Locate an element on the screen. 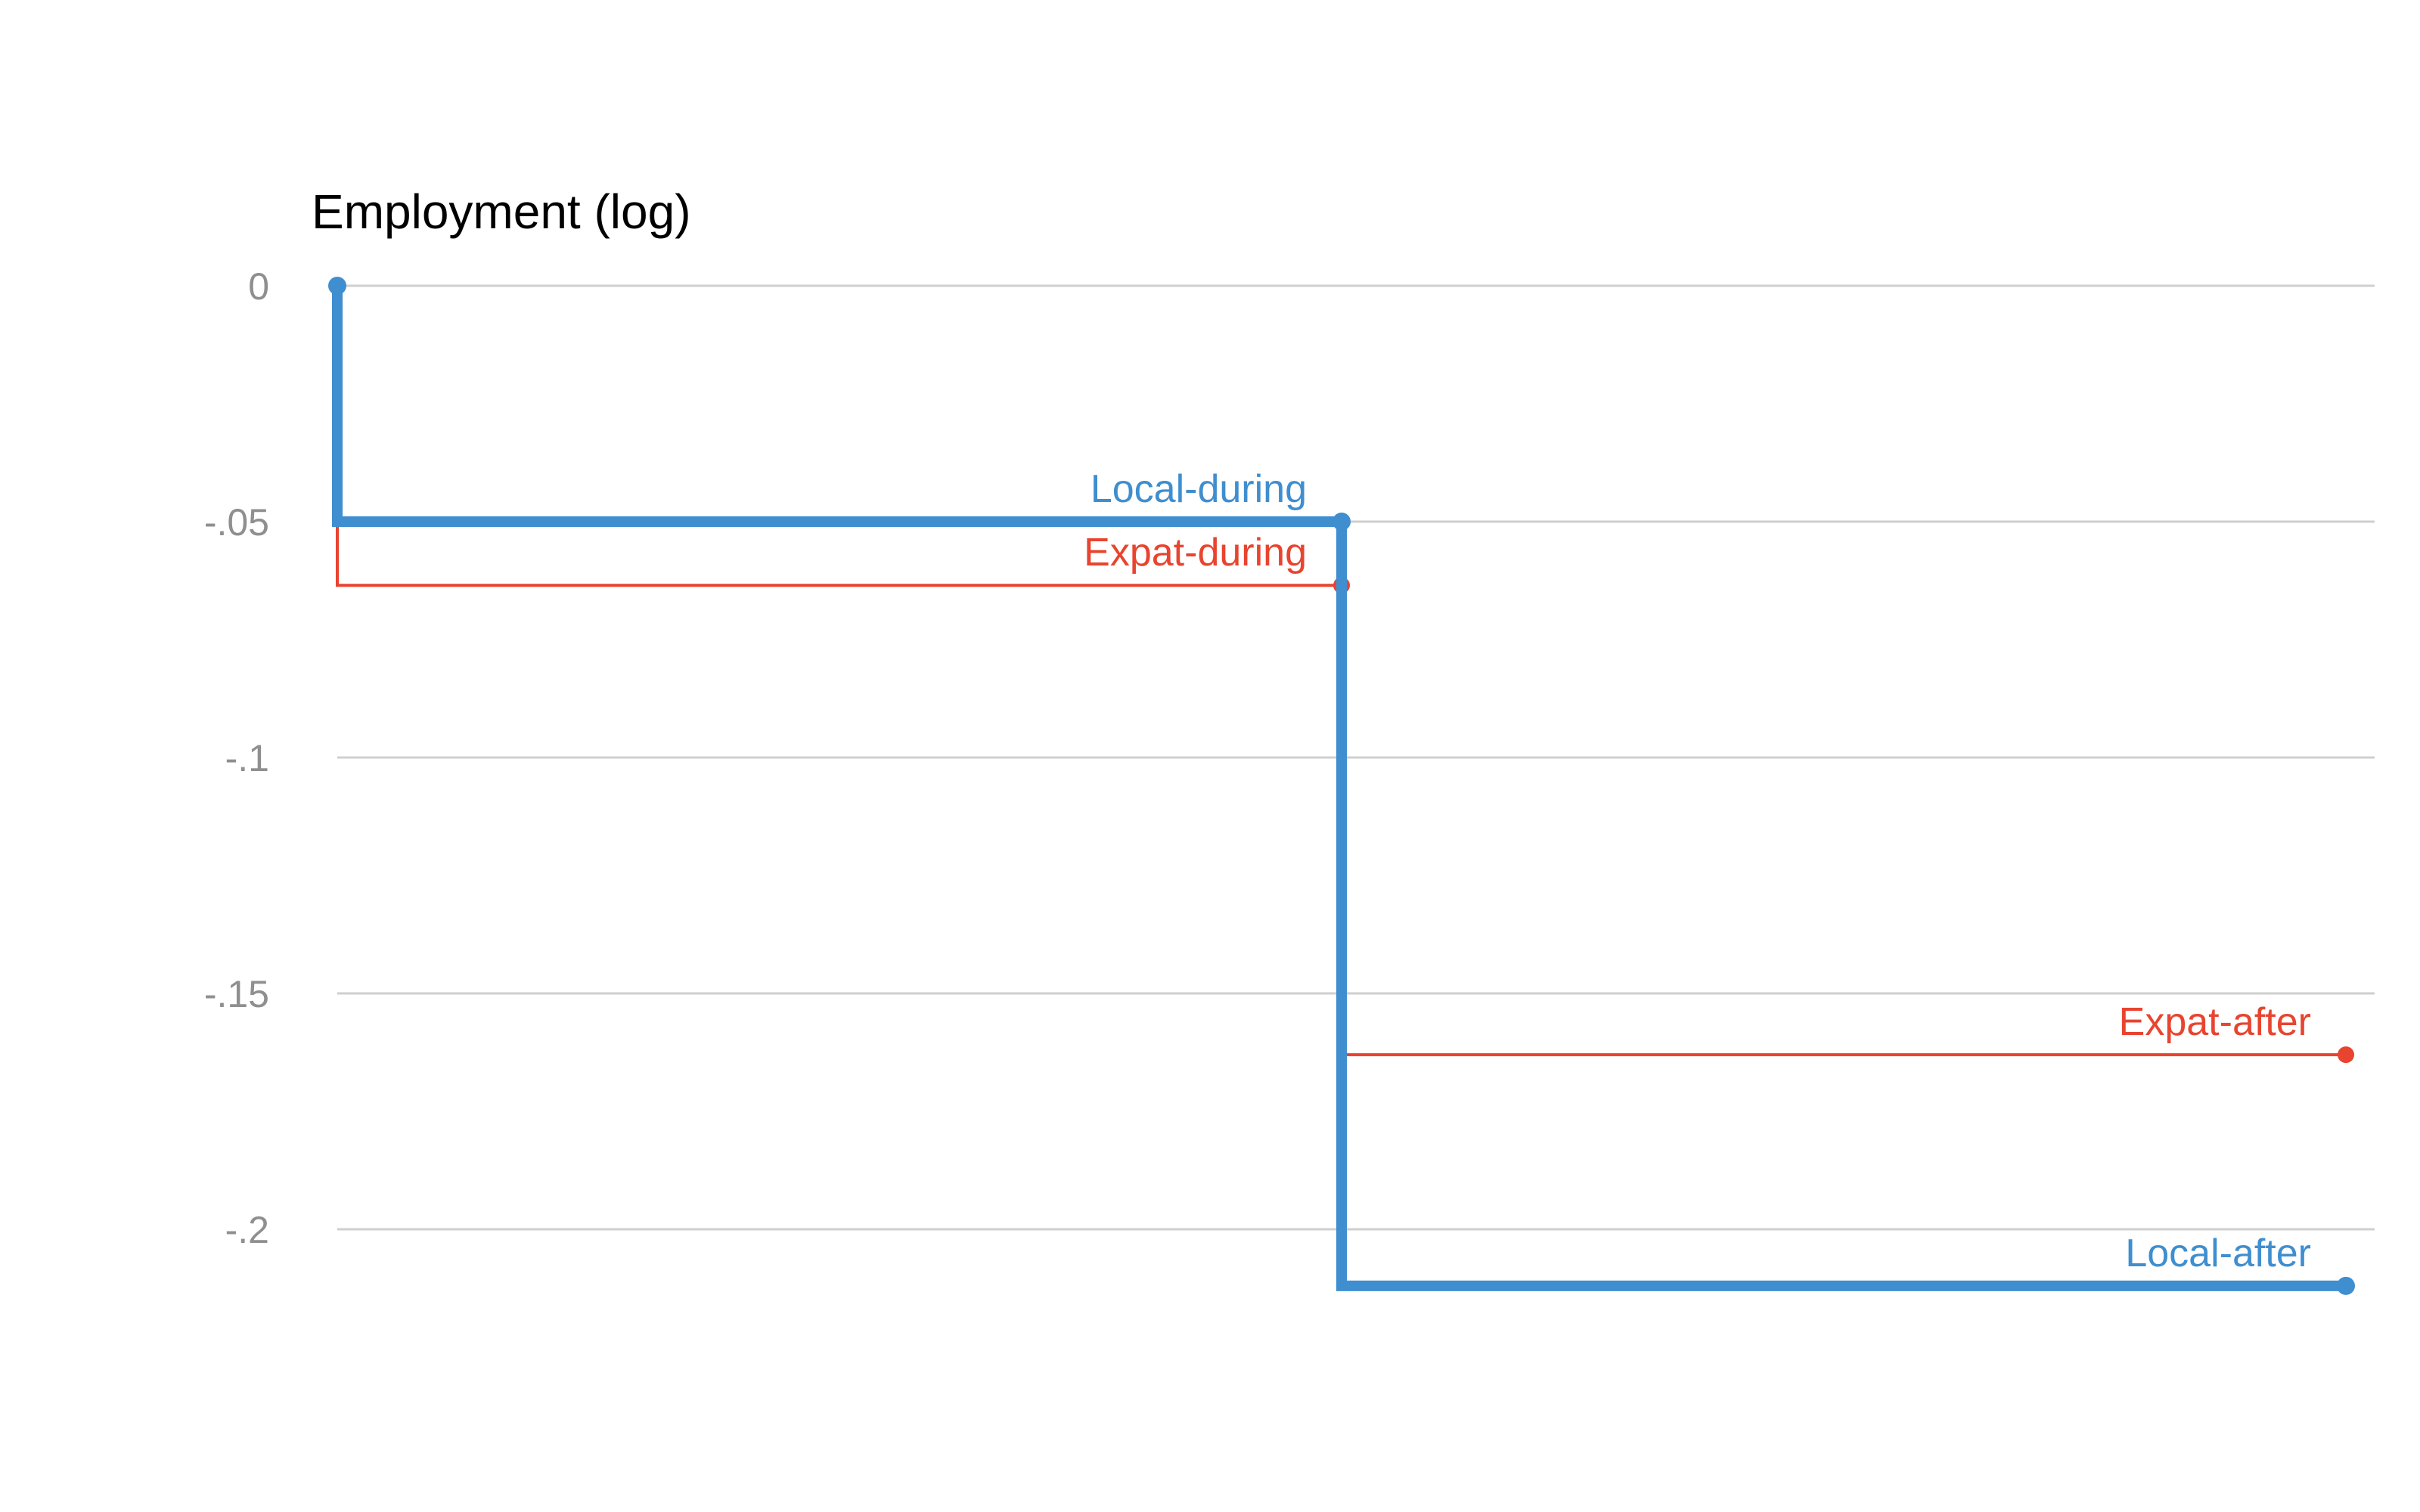  y-tick-label: -.05 is located at coordinates (236, 522).